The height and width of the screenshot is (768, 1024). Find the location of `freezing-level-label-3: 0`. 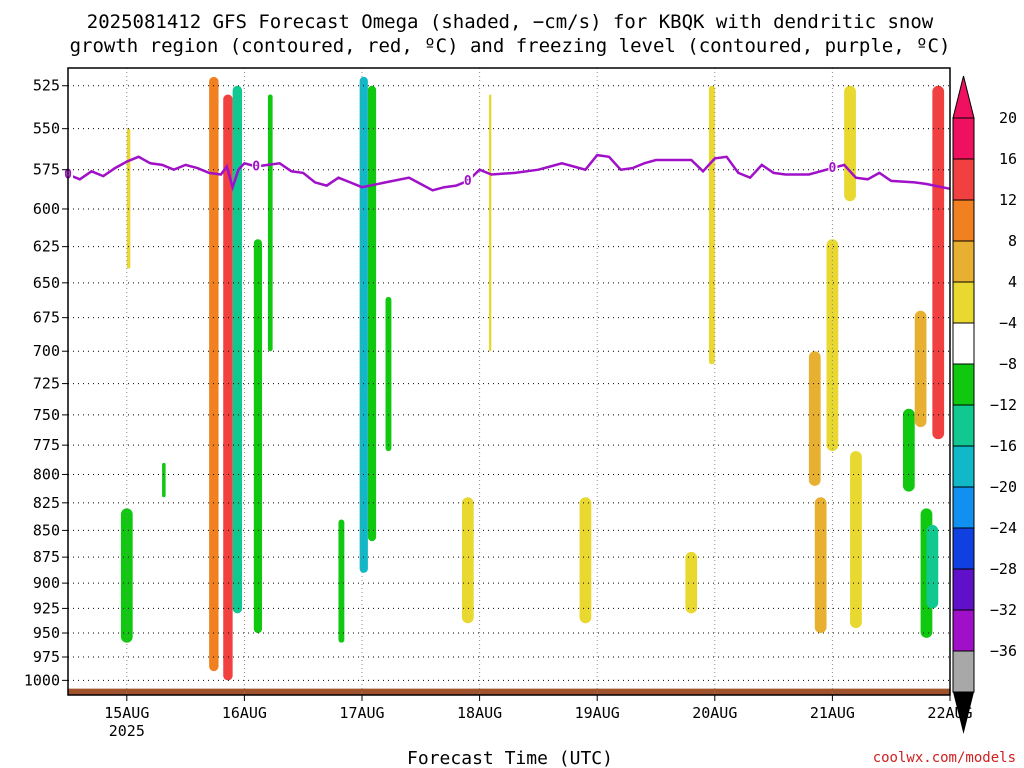

freezing-level-label-3: 0 is located at coordinates (832, 168).